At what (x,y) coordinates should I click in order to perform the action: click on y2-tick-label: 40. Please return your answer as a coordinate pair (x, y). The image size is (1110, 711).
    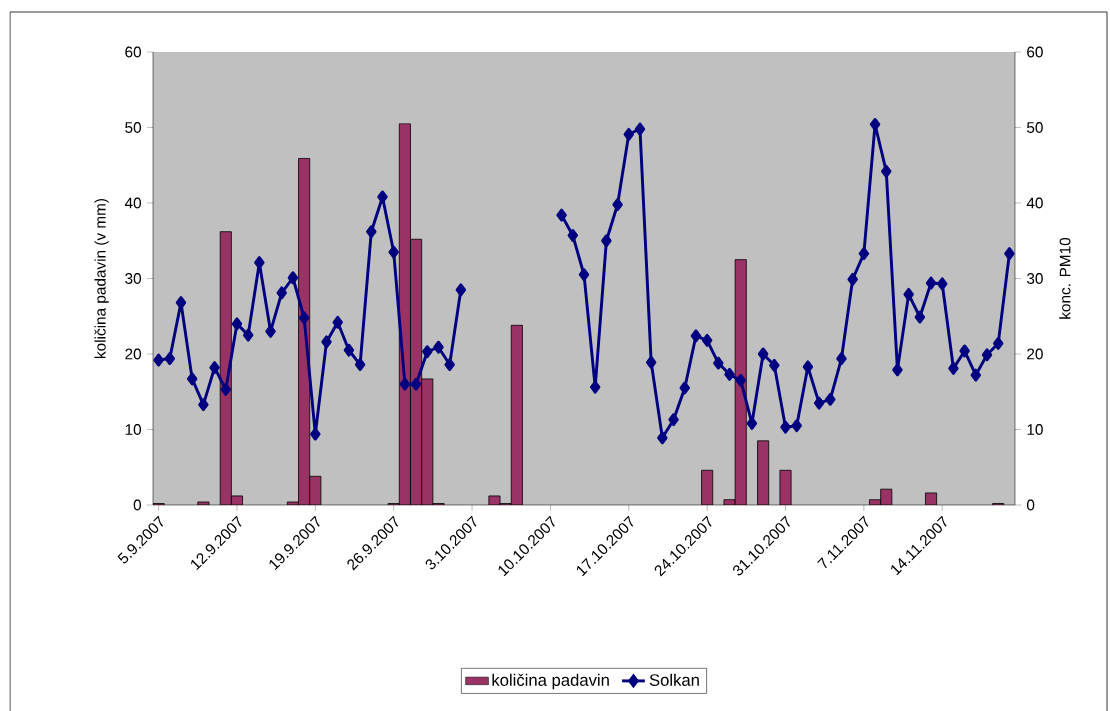
    Looking at the image, I should click on (1034, 203).